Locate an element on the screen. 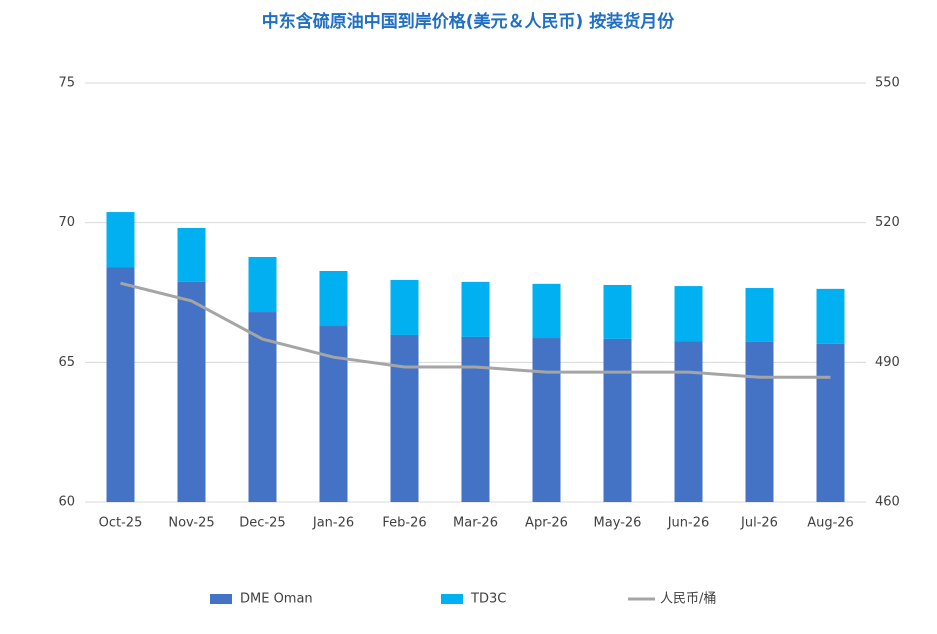 This screenshot has width=937, height=634. x-tick-label: Mar-26 is located at coordinates (475, 523).